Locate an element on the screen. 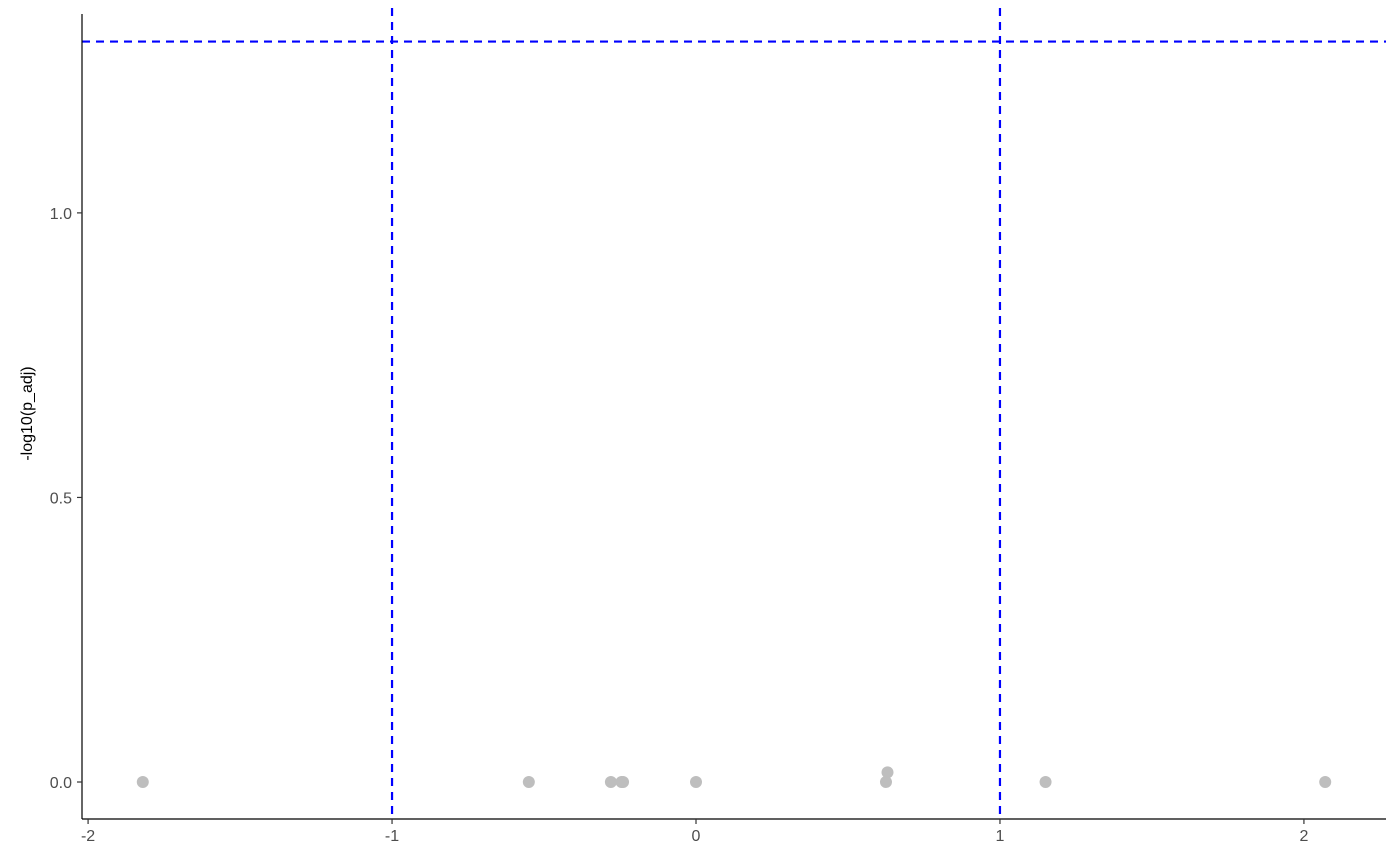 The image size is (1400, 866). x-tick-label-4: 1 is located at coordinates (1000, 836).